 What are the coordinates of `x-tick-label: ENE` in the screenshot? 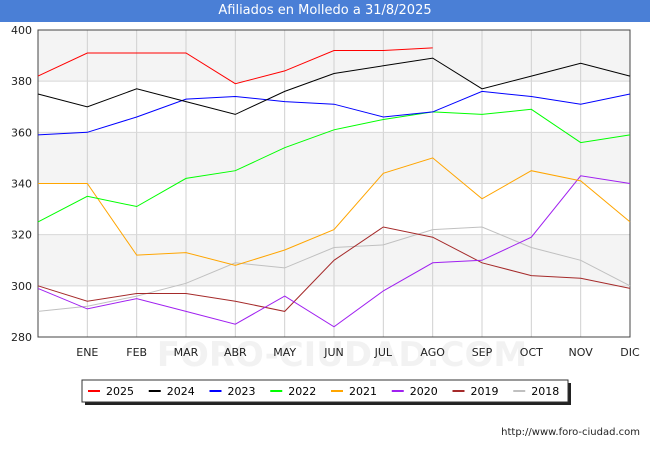 It's located at (87, 352).